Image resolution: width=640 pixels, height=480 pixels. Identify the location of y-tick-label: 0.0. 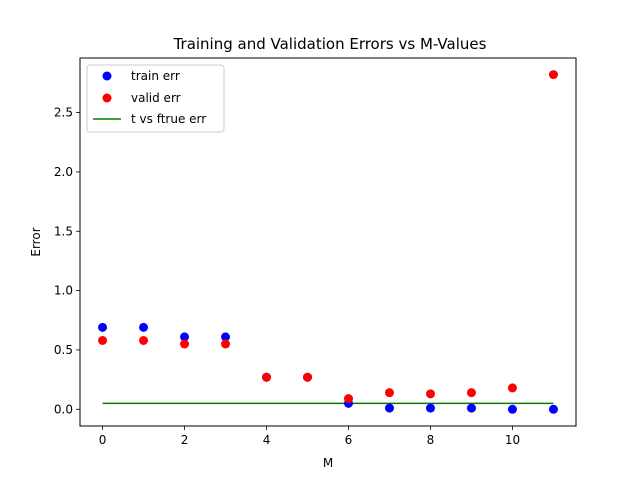
(63, 409).